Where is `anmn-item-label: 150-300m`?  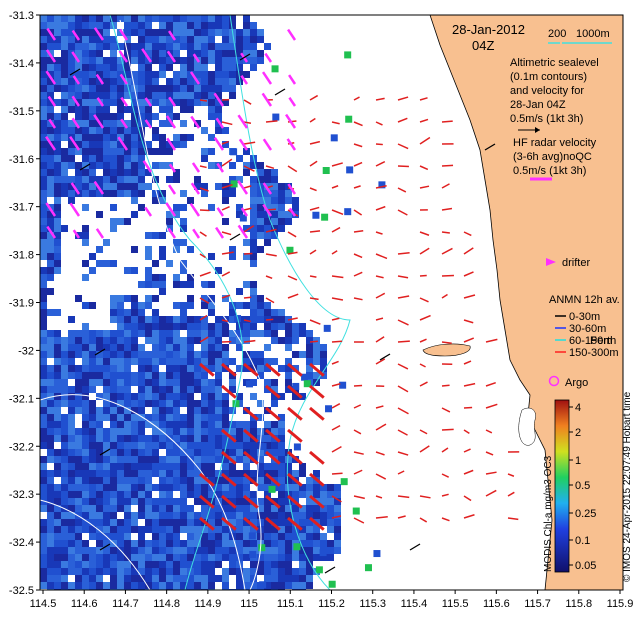 anmn-item-label: 150-300m is located at coordinates (594, 353).